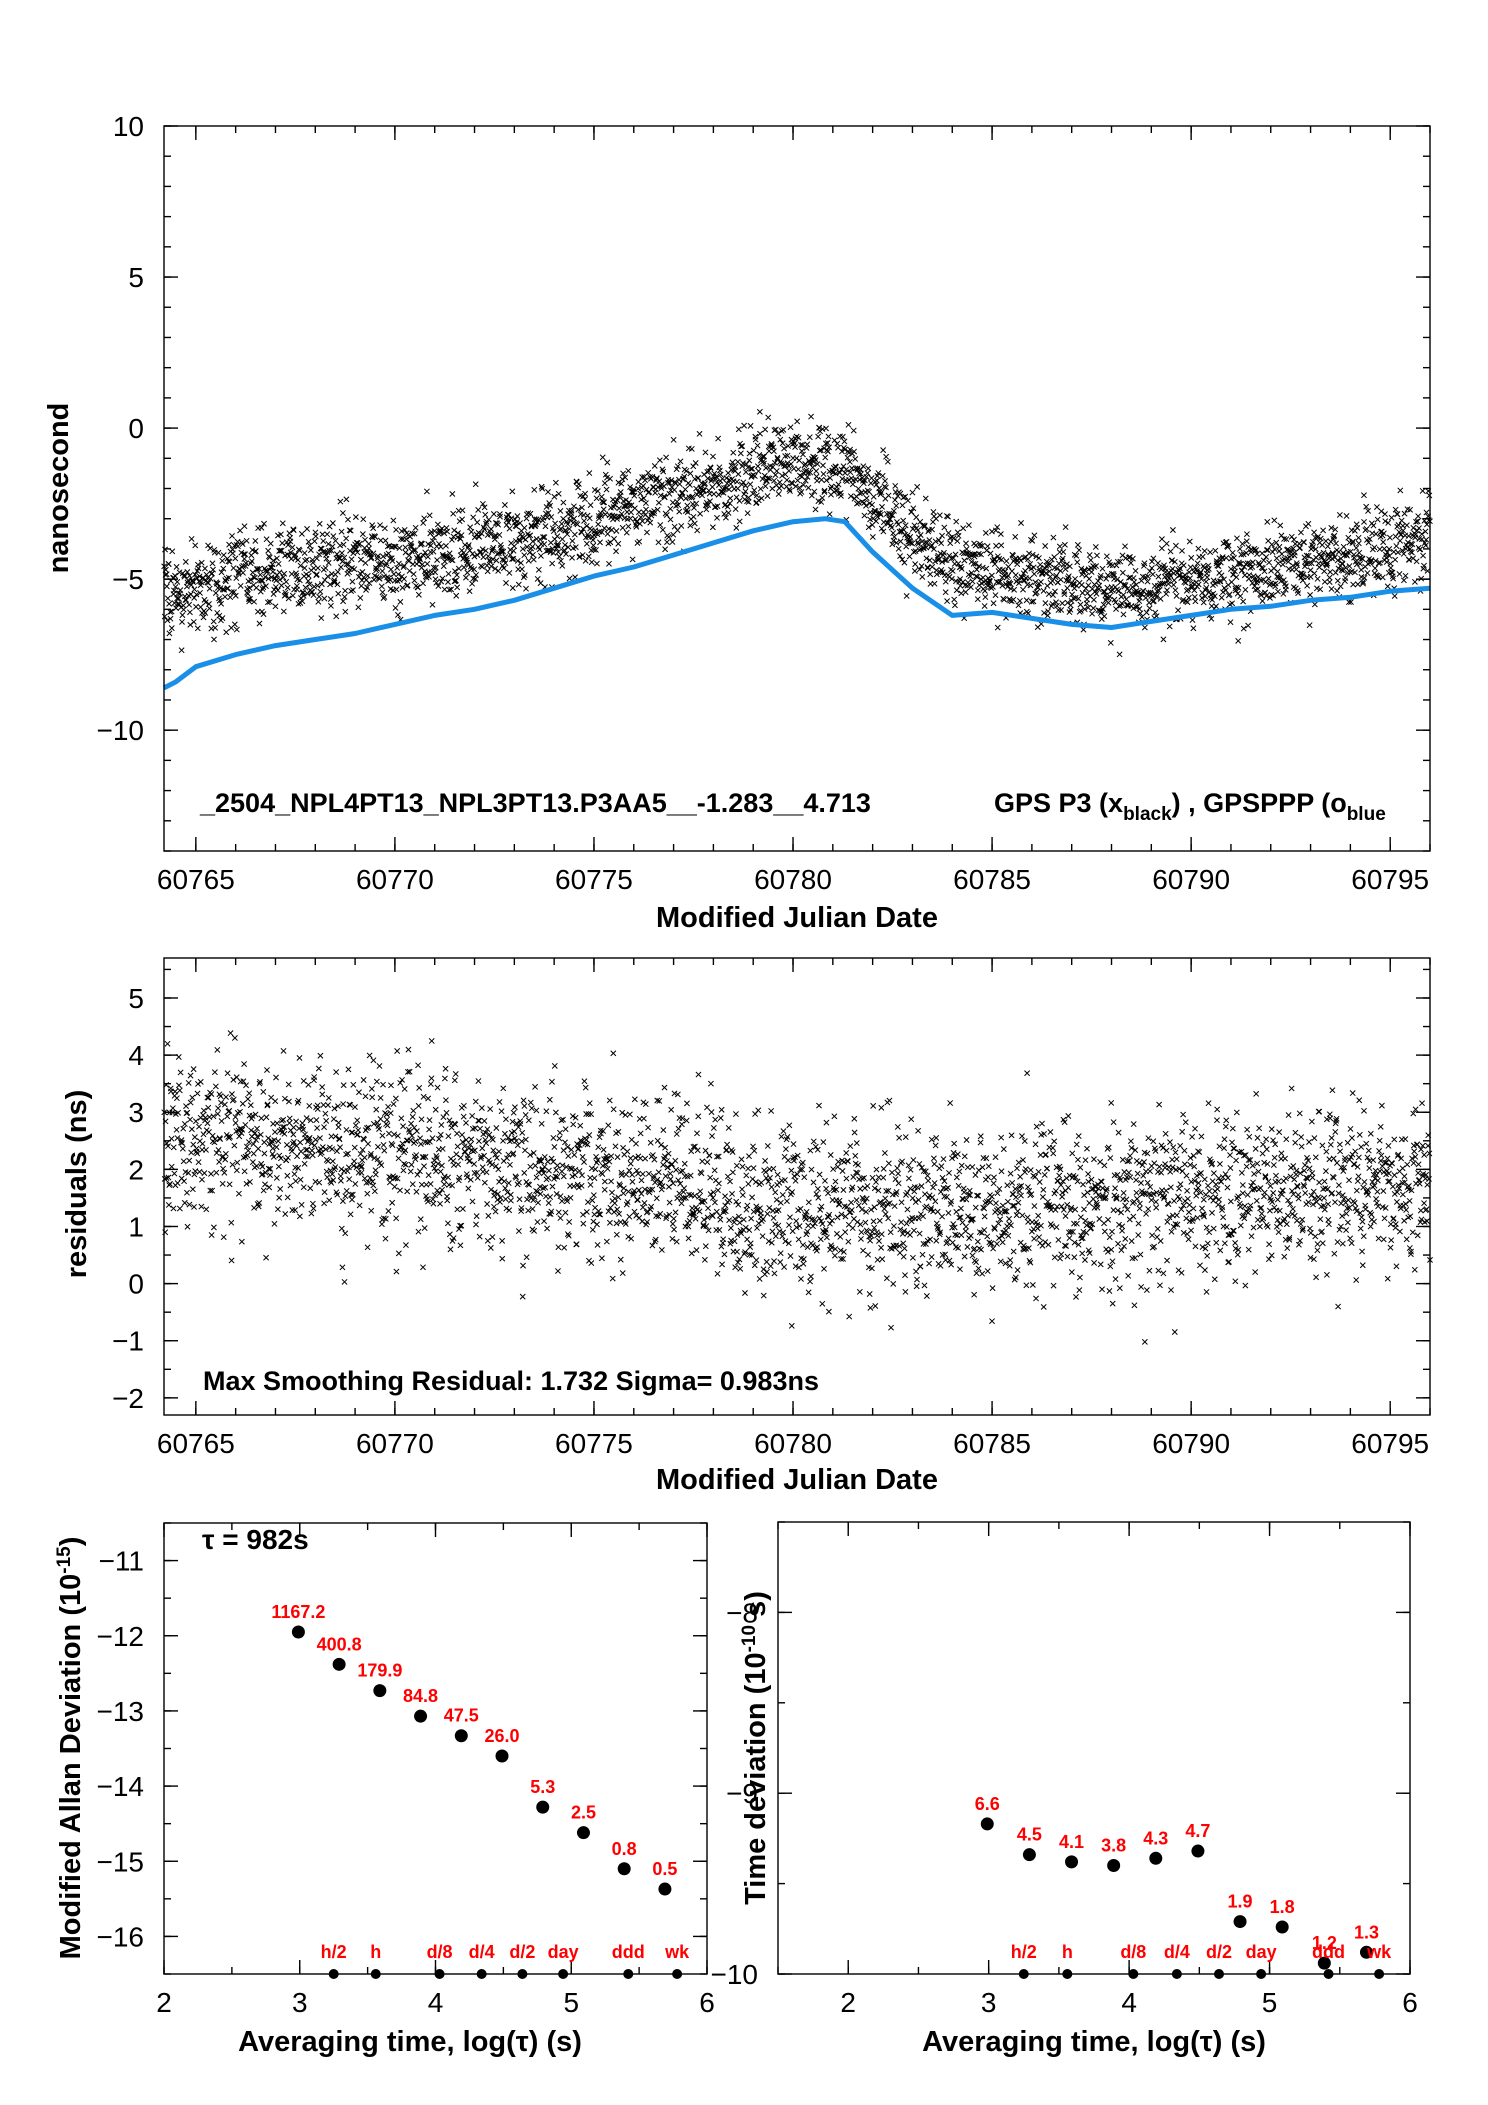  I want to click on p1-ytick-label: 5, so click(136, 277).